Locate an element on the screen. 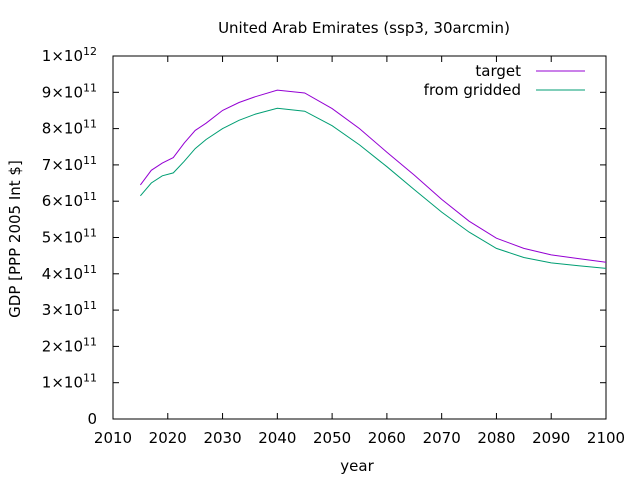 The width and height of the screenshot is (640, 480). x-tick-label: 2010 is located at coordinates (113, 438).